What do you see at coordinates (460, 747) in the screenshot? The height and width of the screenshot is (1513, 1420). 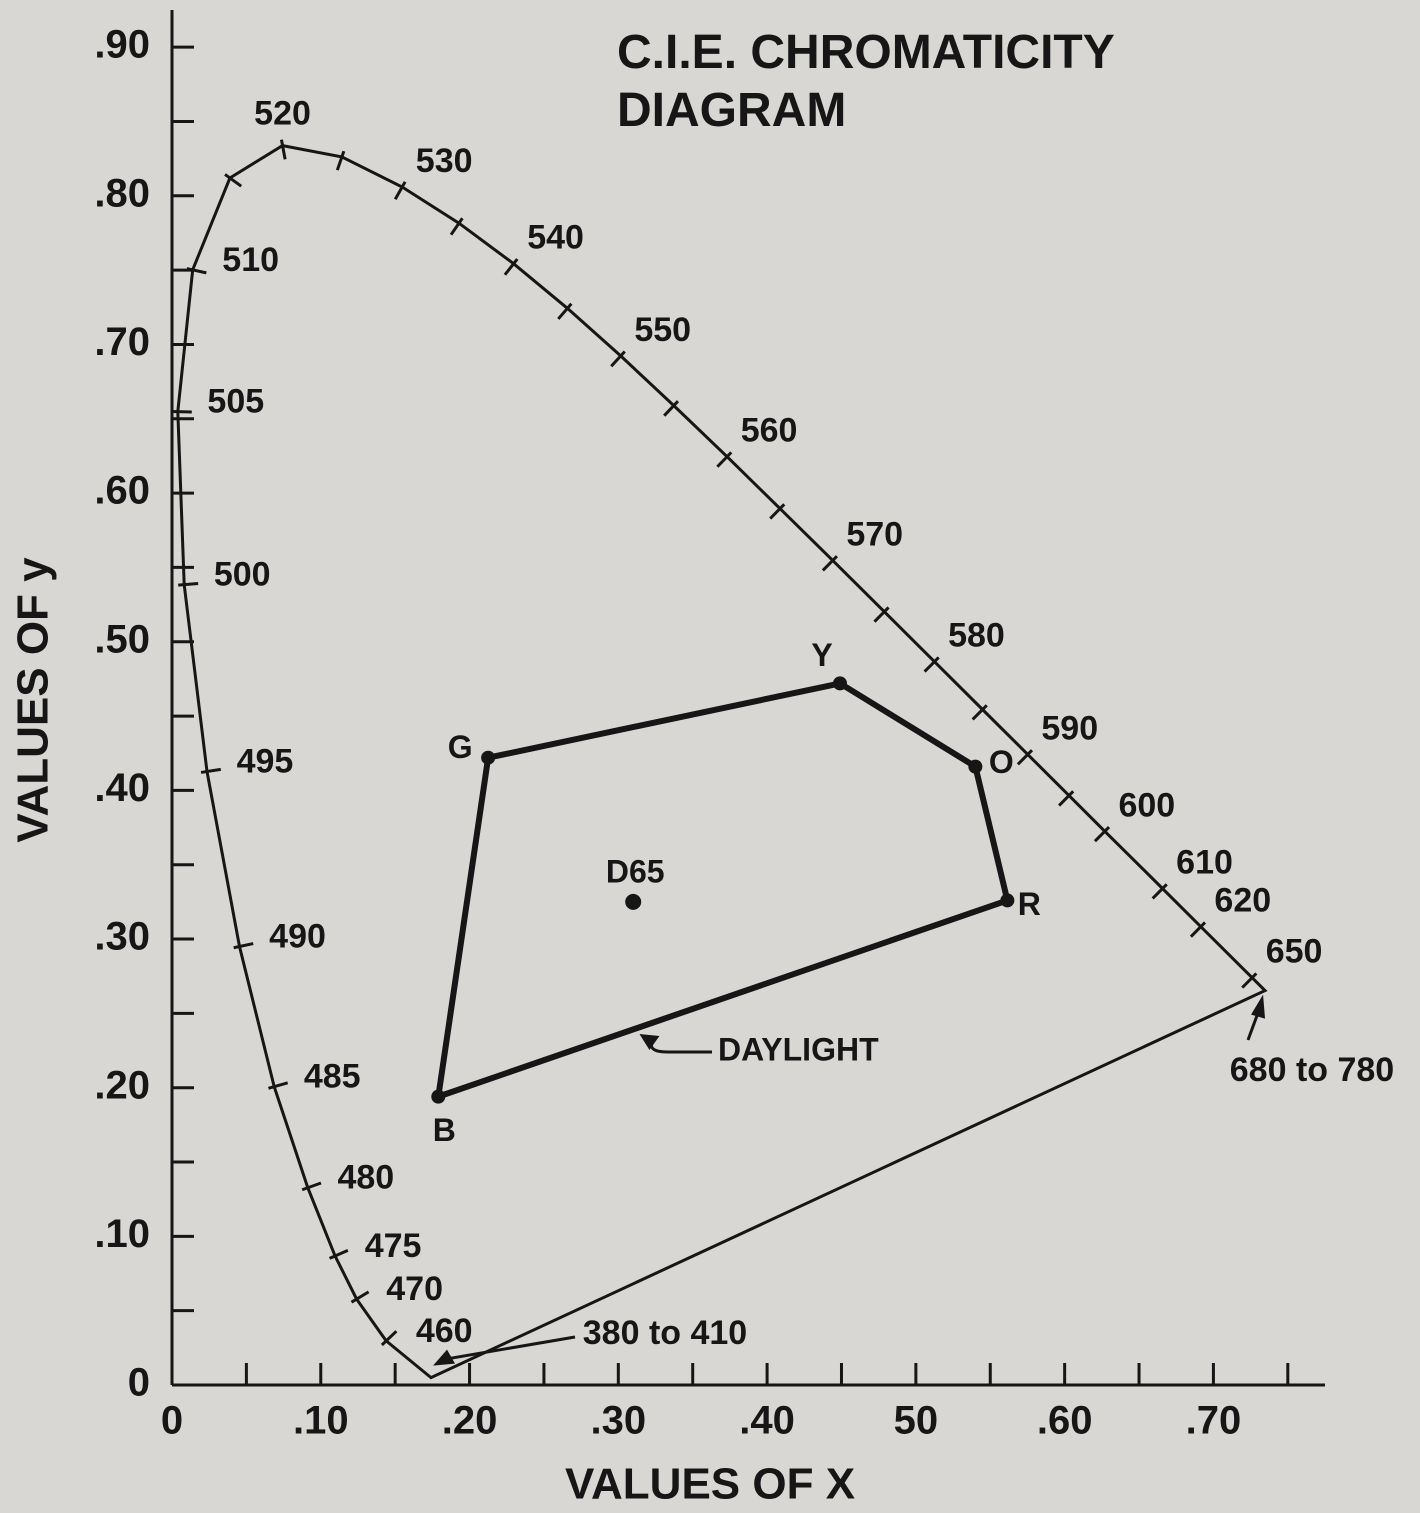 I see `gamut-label: G` at bounding box center [460, 747].